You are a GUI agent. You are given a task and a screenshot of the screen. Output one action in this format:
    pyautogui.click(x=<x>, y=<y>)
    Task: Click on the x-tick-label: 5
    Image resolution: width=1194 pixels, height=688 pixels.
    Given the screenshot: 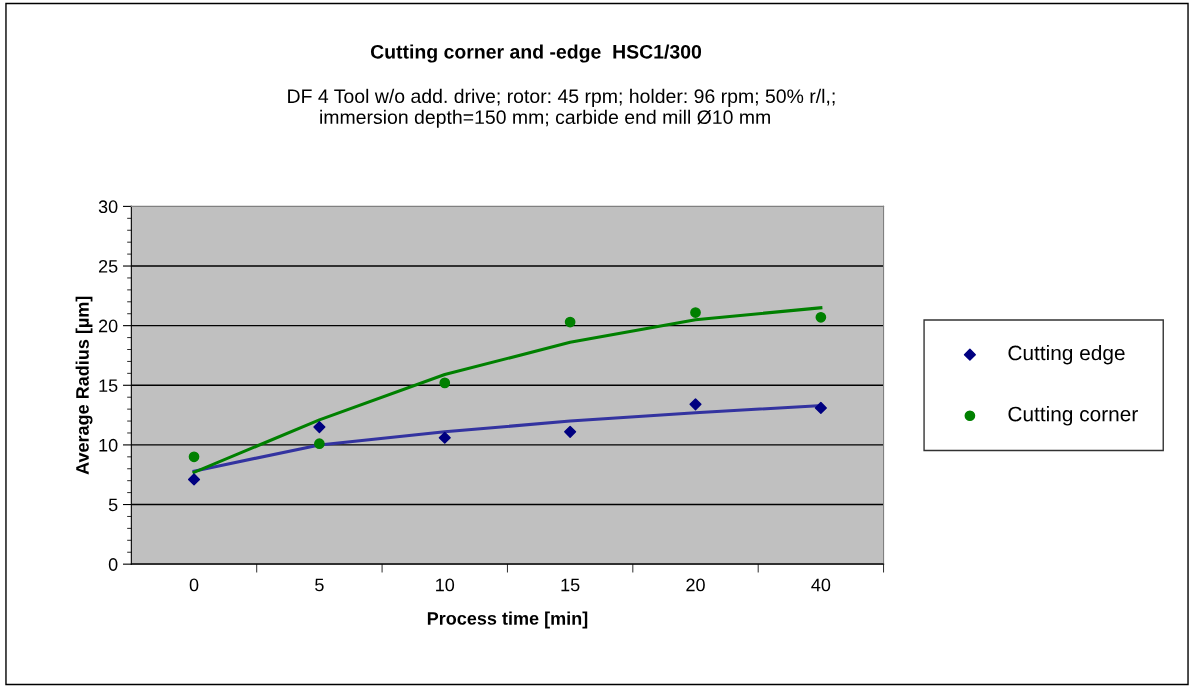 What is the action you would take?
    pyautogui.click(x=319, y=585)
    